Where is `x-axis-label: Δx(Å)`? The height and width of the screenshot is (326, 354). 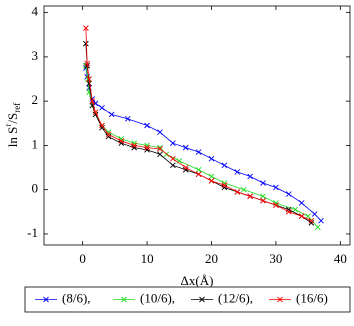 x-axis-label: Δx(Å) is located at coordinates (197, 280).